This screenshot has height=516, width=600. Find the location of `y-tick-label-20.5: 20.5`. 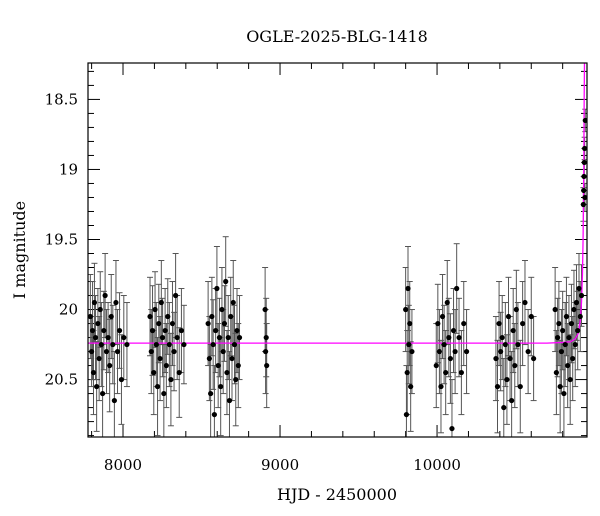

y-tick-label-20.5: 20.5 is located at coordinates (61, 380).